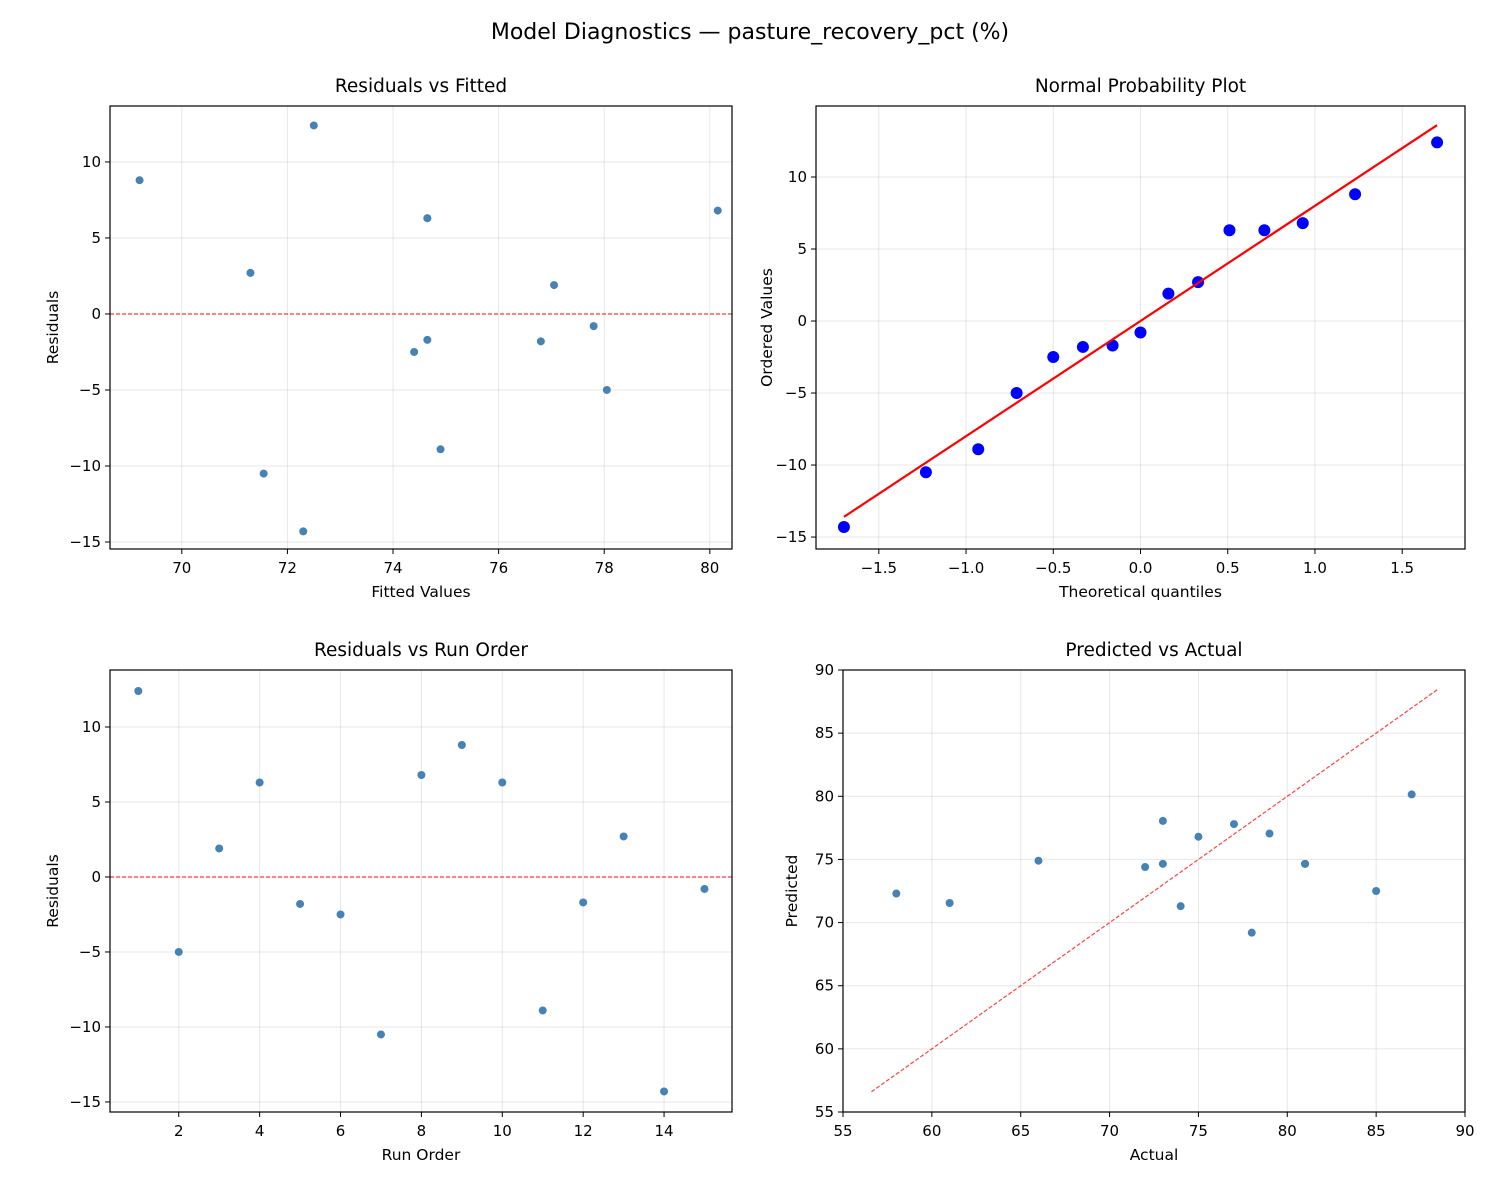  Describe the element at coordinates (792, 891) in the screenshot. I see `y-axis-label: Predicted` at that location.